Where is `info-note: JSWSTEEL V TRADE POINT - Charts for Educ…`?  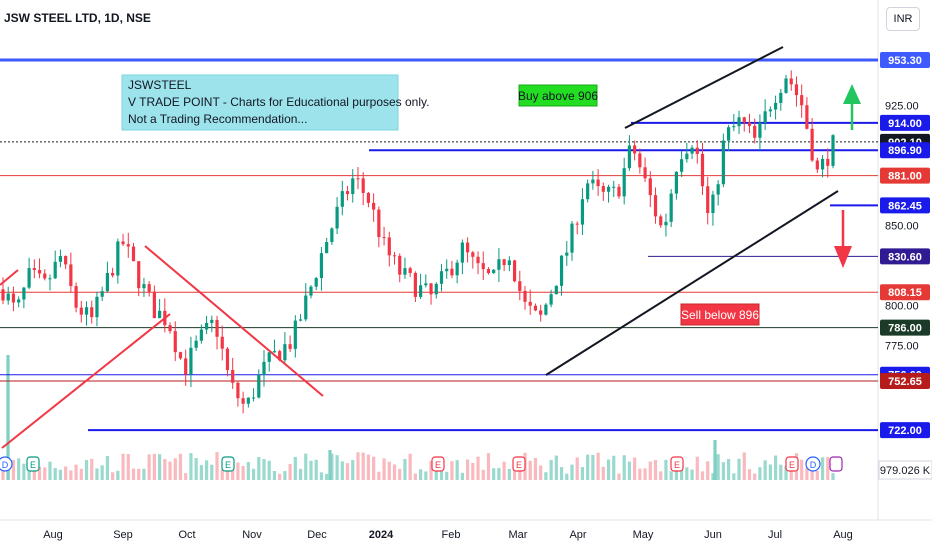 info-note: JSWSTEEL V TRADE POINT - Charts for Educ… is located at coordinates (275, 102).